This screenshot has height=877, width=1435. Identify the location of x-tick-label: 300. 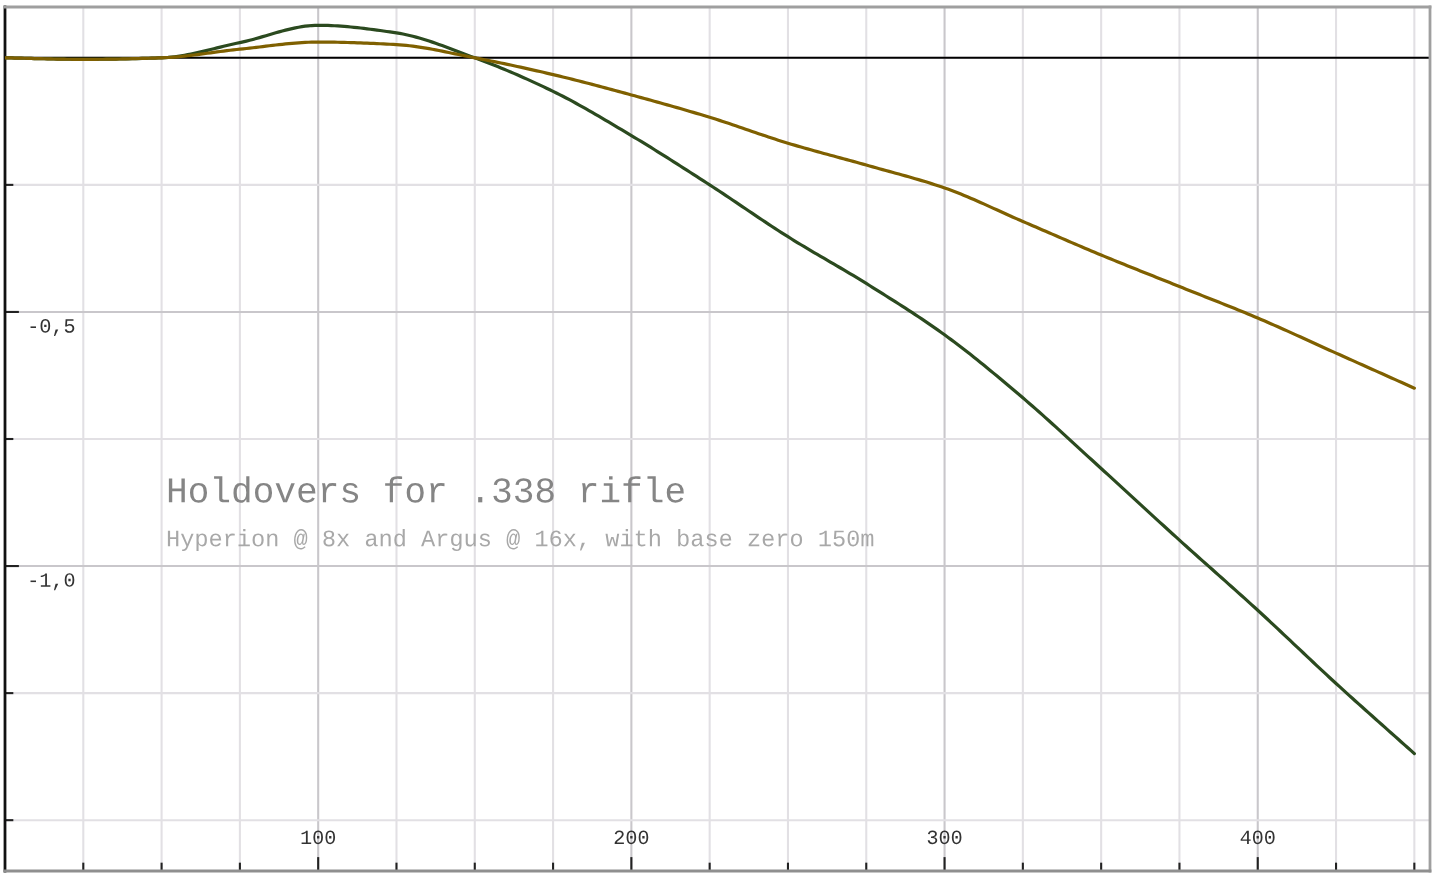
(944, 837).